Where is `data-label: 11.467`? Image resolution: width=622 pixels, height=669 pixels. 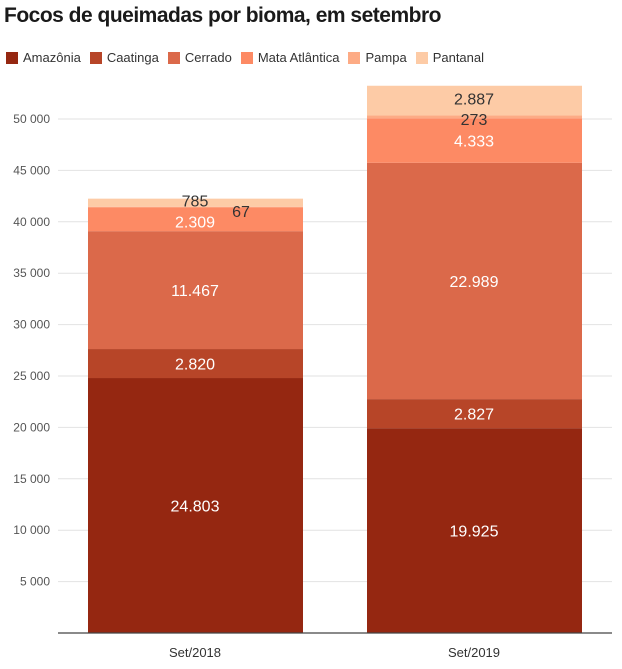 data-label: 11.467 is located at coordinates (195, 291).